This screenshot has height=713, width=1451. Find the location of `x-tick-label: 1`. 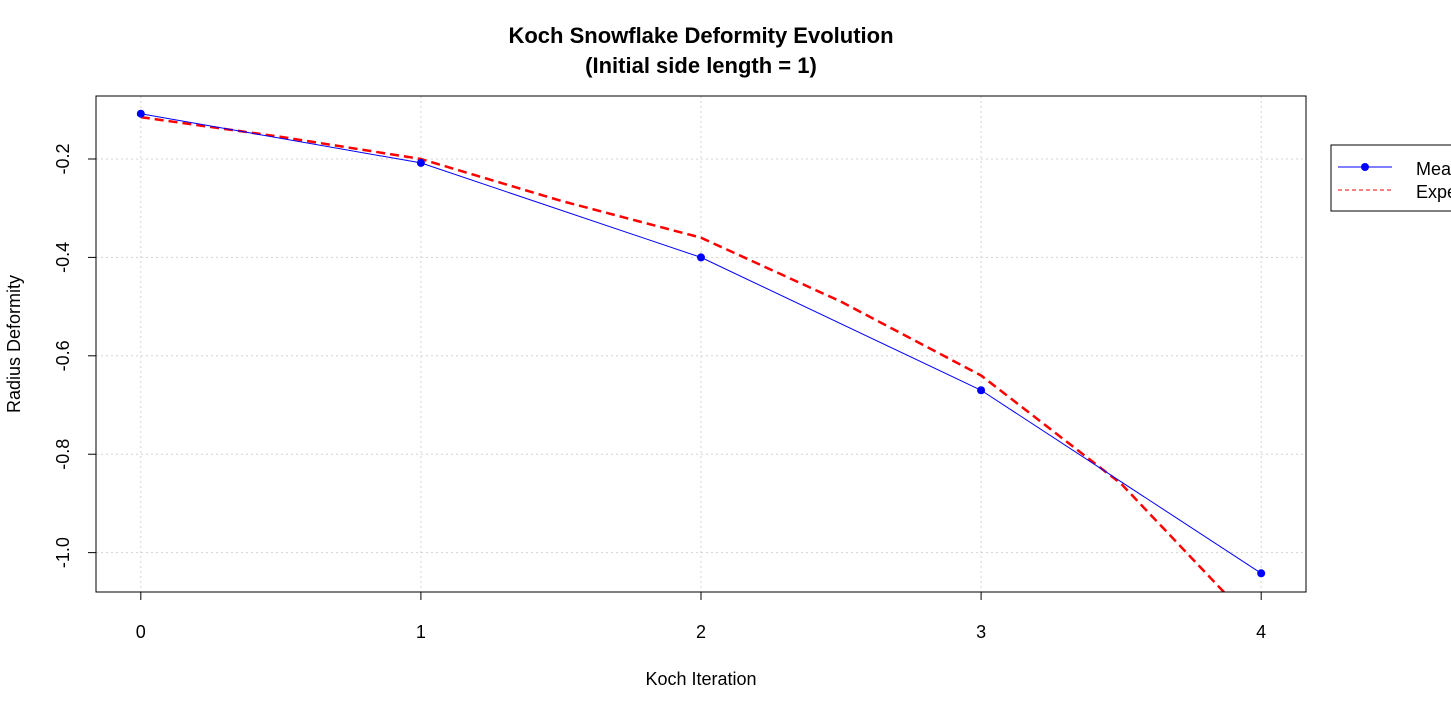

x-tick-label: 1 is located at coordinates (421, 632).